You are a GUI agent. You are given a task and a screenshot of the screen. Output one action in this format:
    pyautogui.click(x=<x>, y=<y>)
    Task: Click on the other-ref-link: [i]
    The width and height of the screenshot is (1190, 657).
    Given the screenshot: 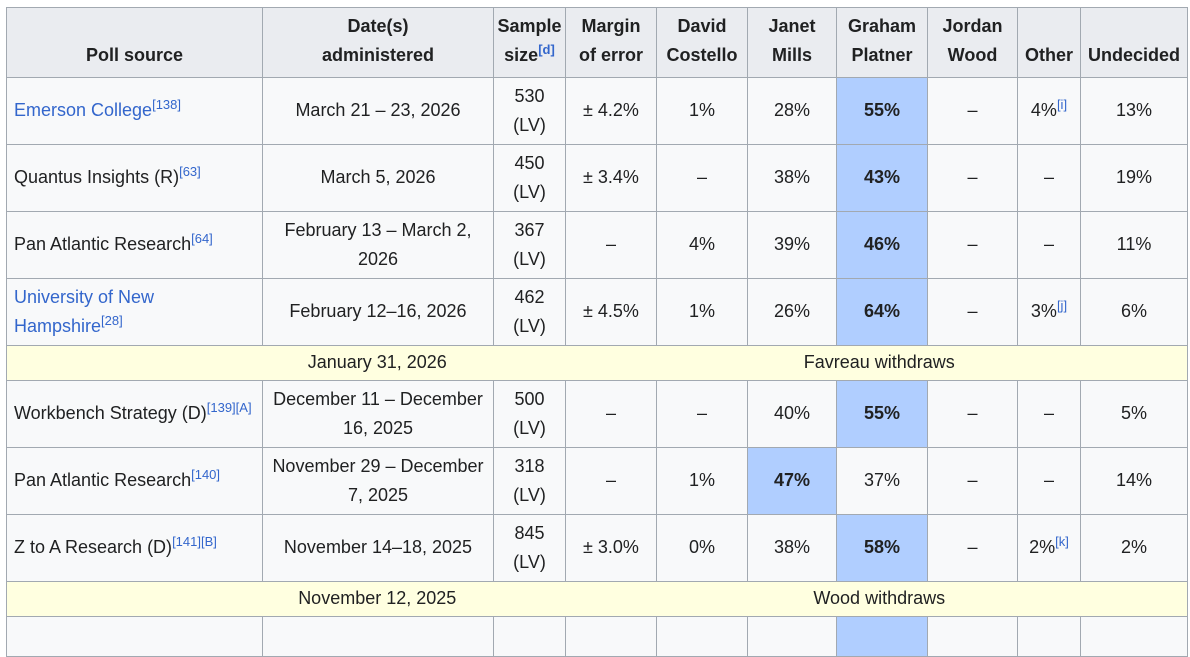 What is the action you would take?
    pyautogui.click(x=1062, y=105)
    